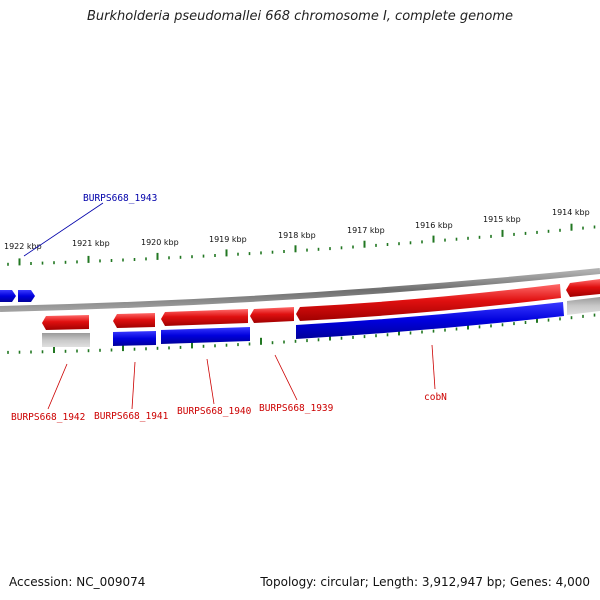 This screenshot has width=600, height=600. I want to click on chromosome-backbone, so click(300, 290).